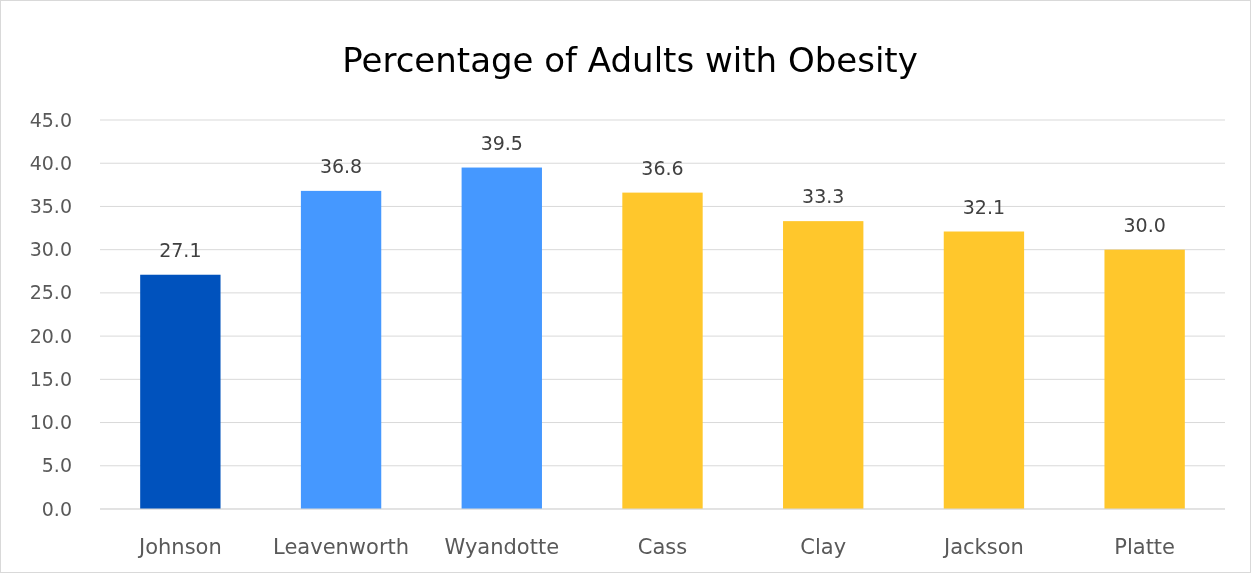 This screenshot has height=574, width=1252. What do you see at coordinates (823, 546) in the screenshot?
I see `x-tick-label: Clay` at bounding box center [823, 546].